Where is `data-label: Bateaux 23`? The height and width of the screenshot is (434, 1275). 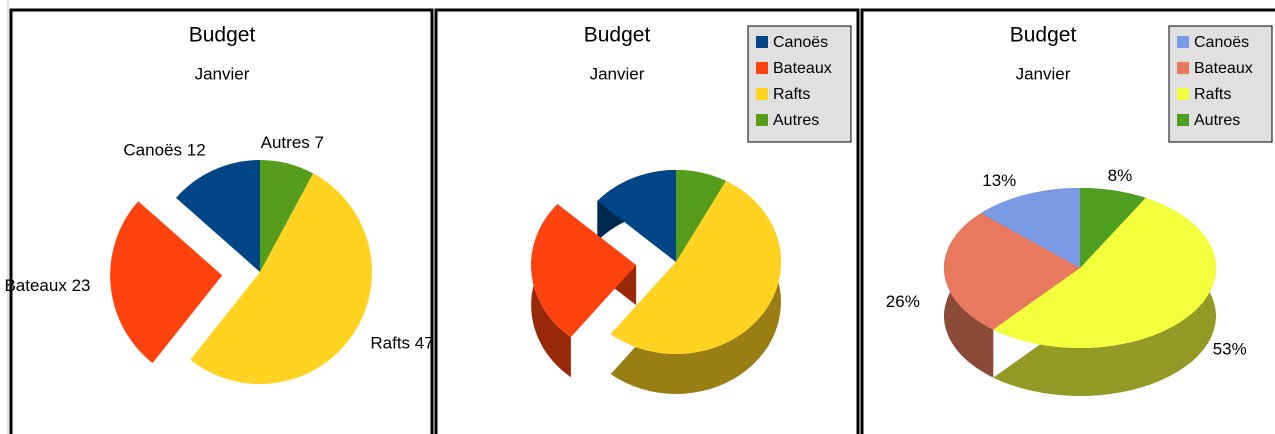
data-label: Bateaux 23 is located at coordinates (47, 285).